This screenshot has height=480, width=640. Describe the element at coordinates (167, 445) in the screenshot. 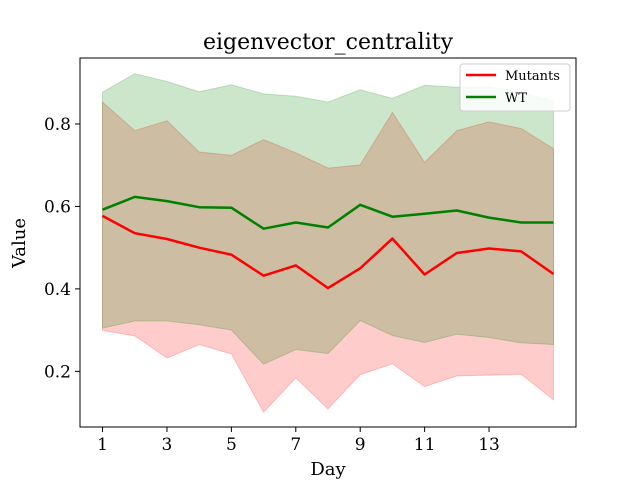

I see `x-tick-label: 3` at that location.